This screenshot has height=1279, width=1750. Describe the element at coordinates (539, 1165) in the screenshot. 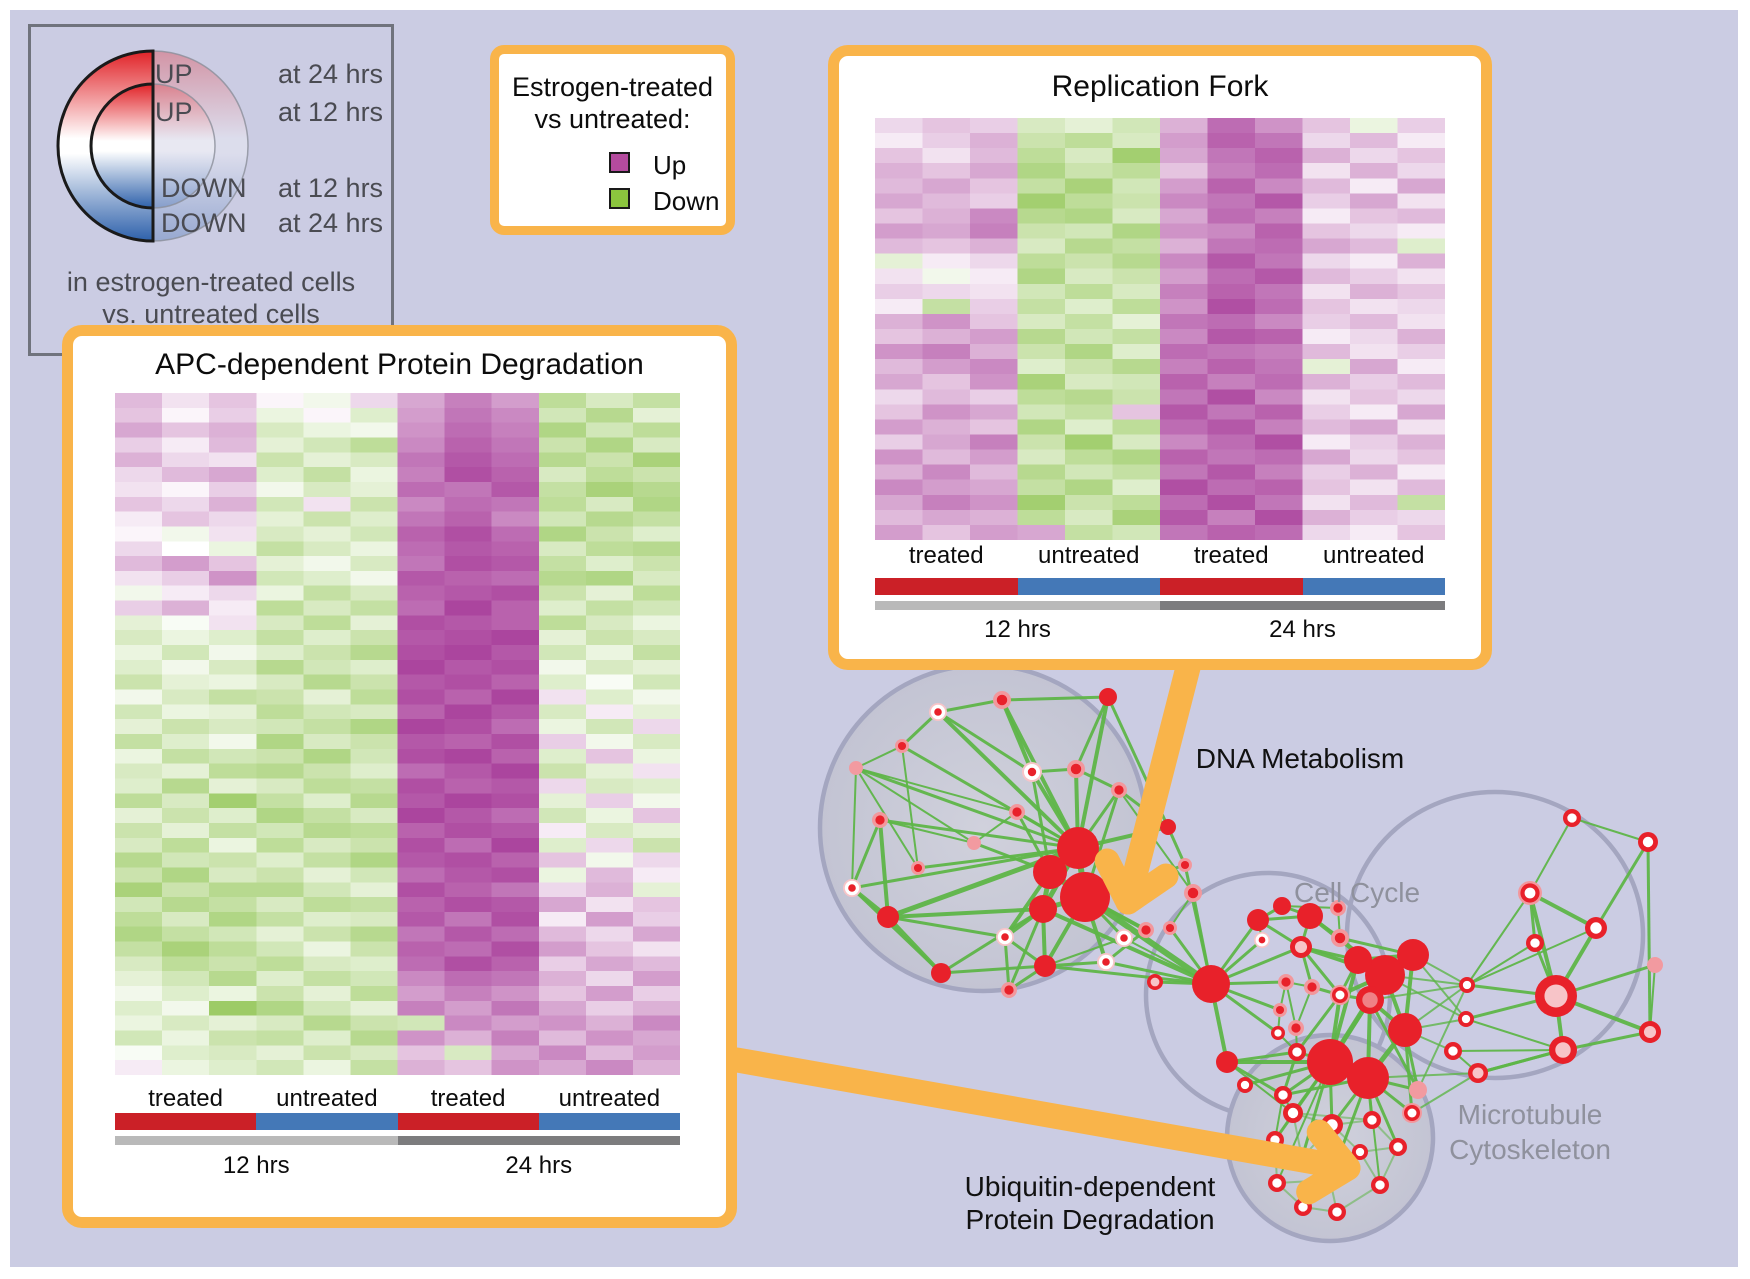

I see `apc-label-24hrs: 24 hrs` at that location.